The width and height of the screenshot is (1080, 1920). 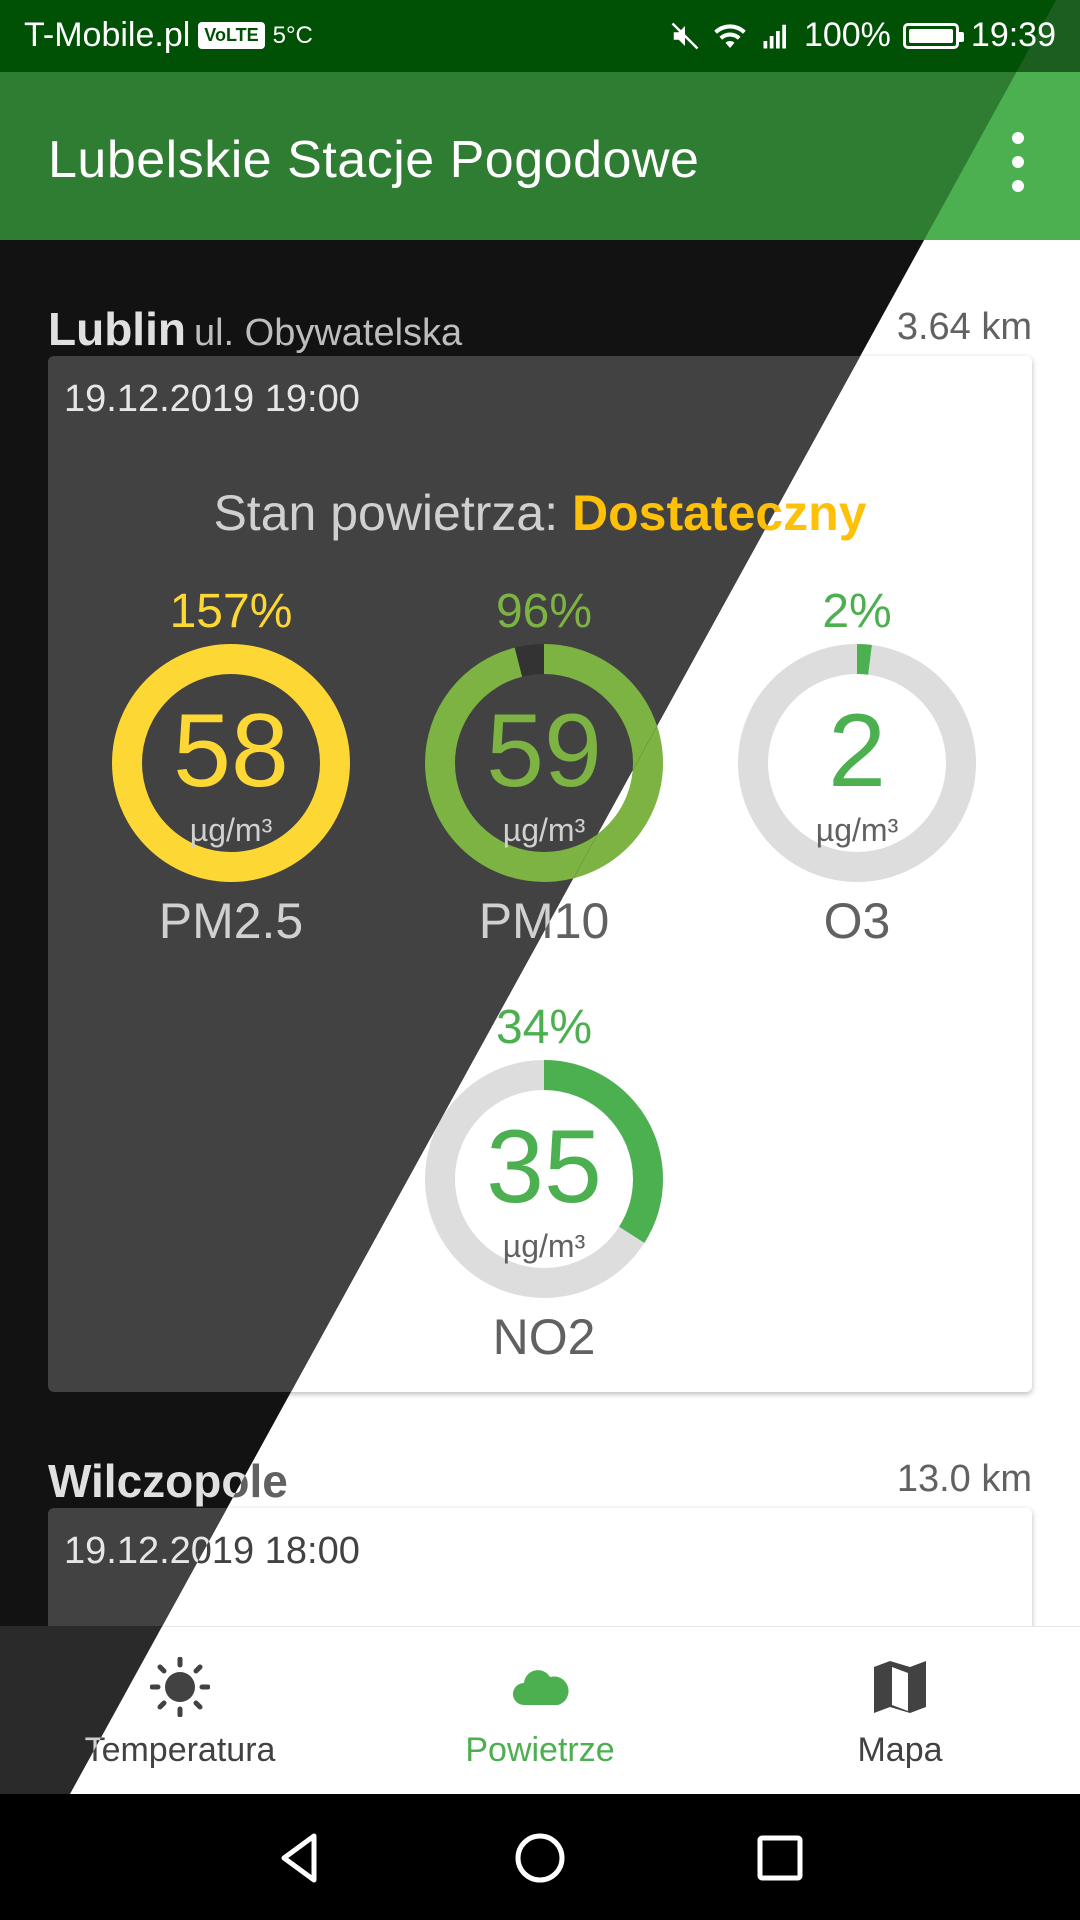 I want to click on nav-label: Mapa, so click(x=900, y=1750).